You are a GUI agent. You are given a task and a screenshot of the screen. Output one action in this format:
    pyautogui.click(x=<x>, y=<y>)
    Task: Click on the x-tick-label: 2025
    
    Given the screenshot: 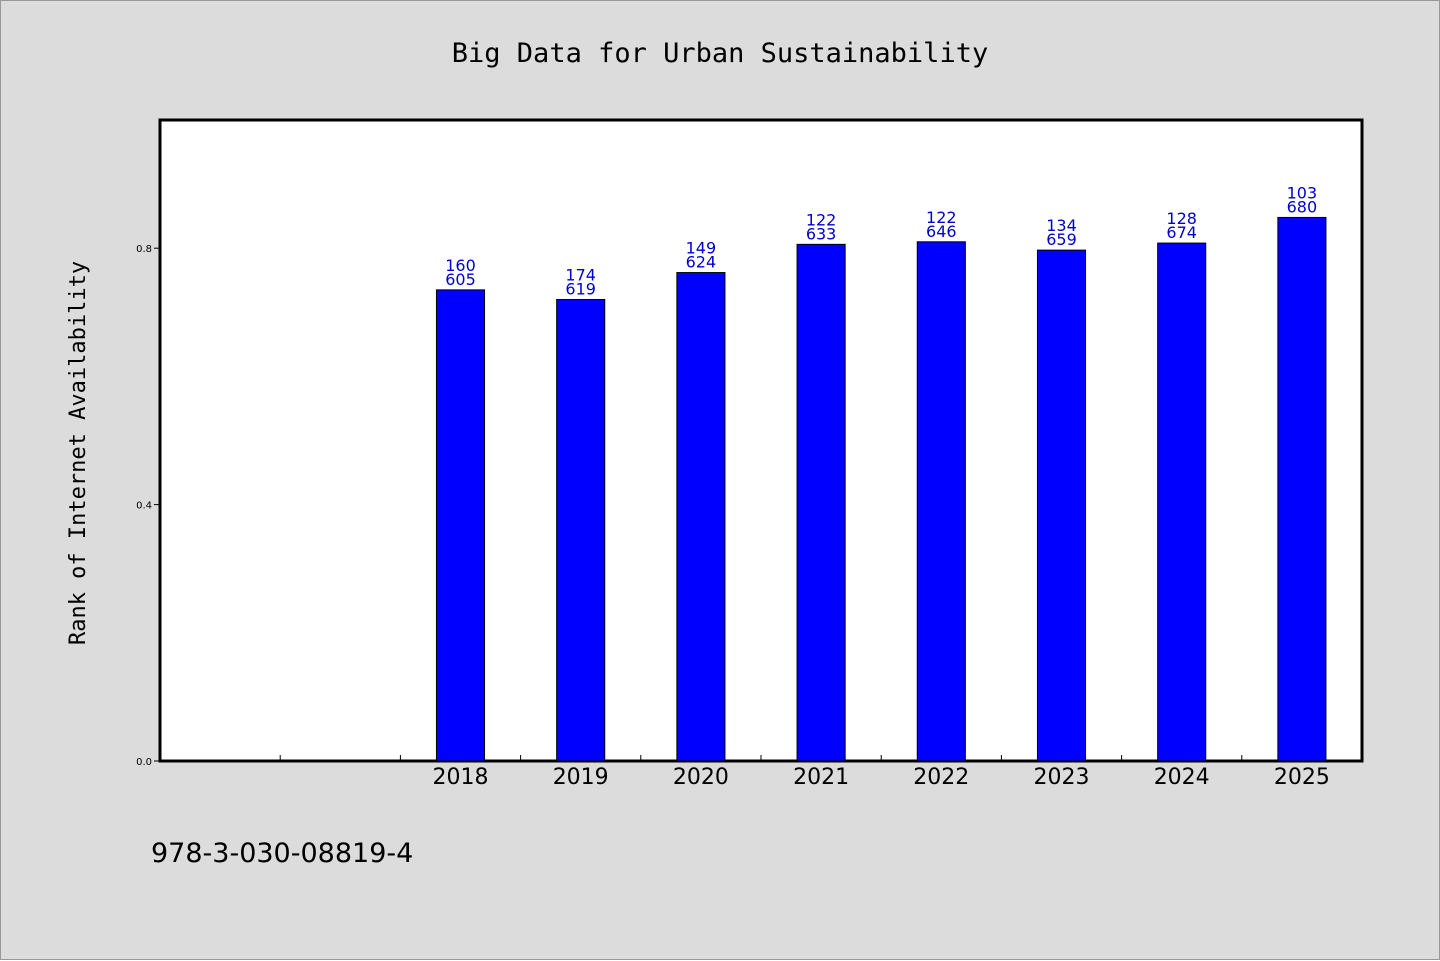 What is the action you would take?
    pyautogui.click(x=1302, y=777)
    